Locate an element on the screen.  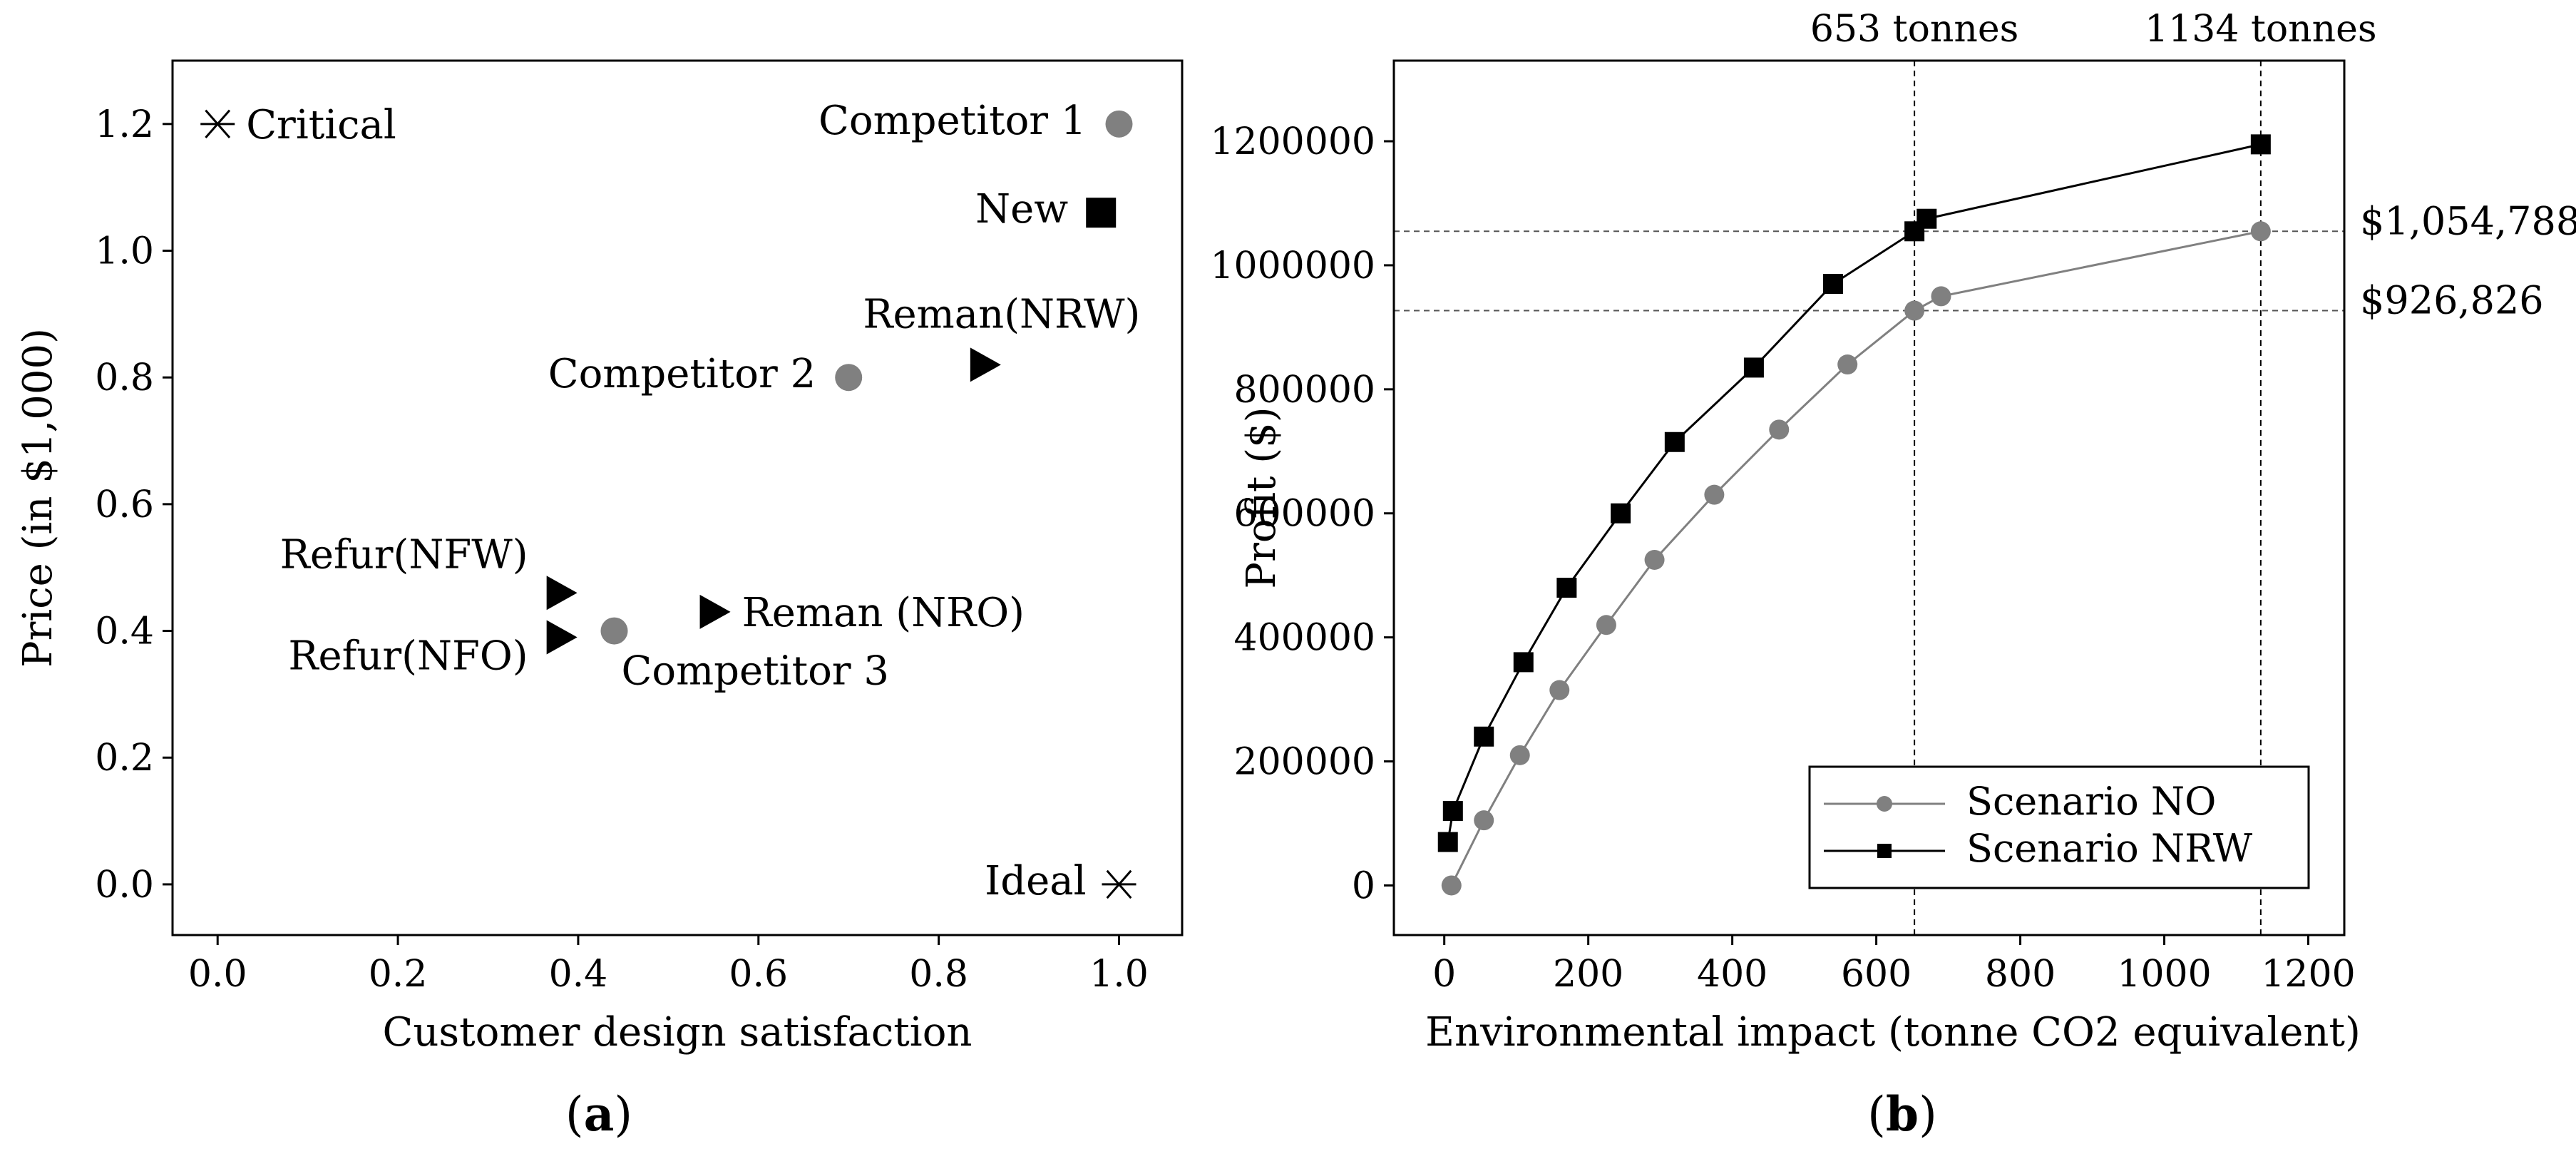
b-x-tick-label: 0 is located at coordinates (1444, 974).